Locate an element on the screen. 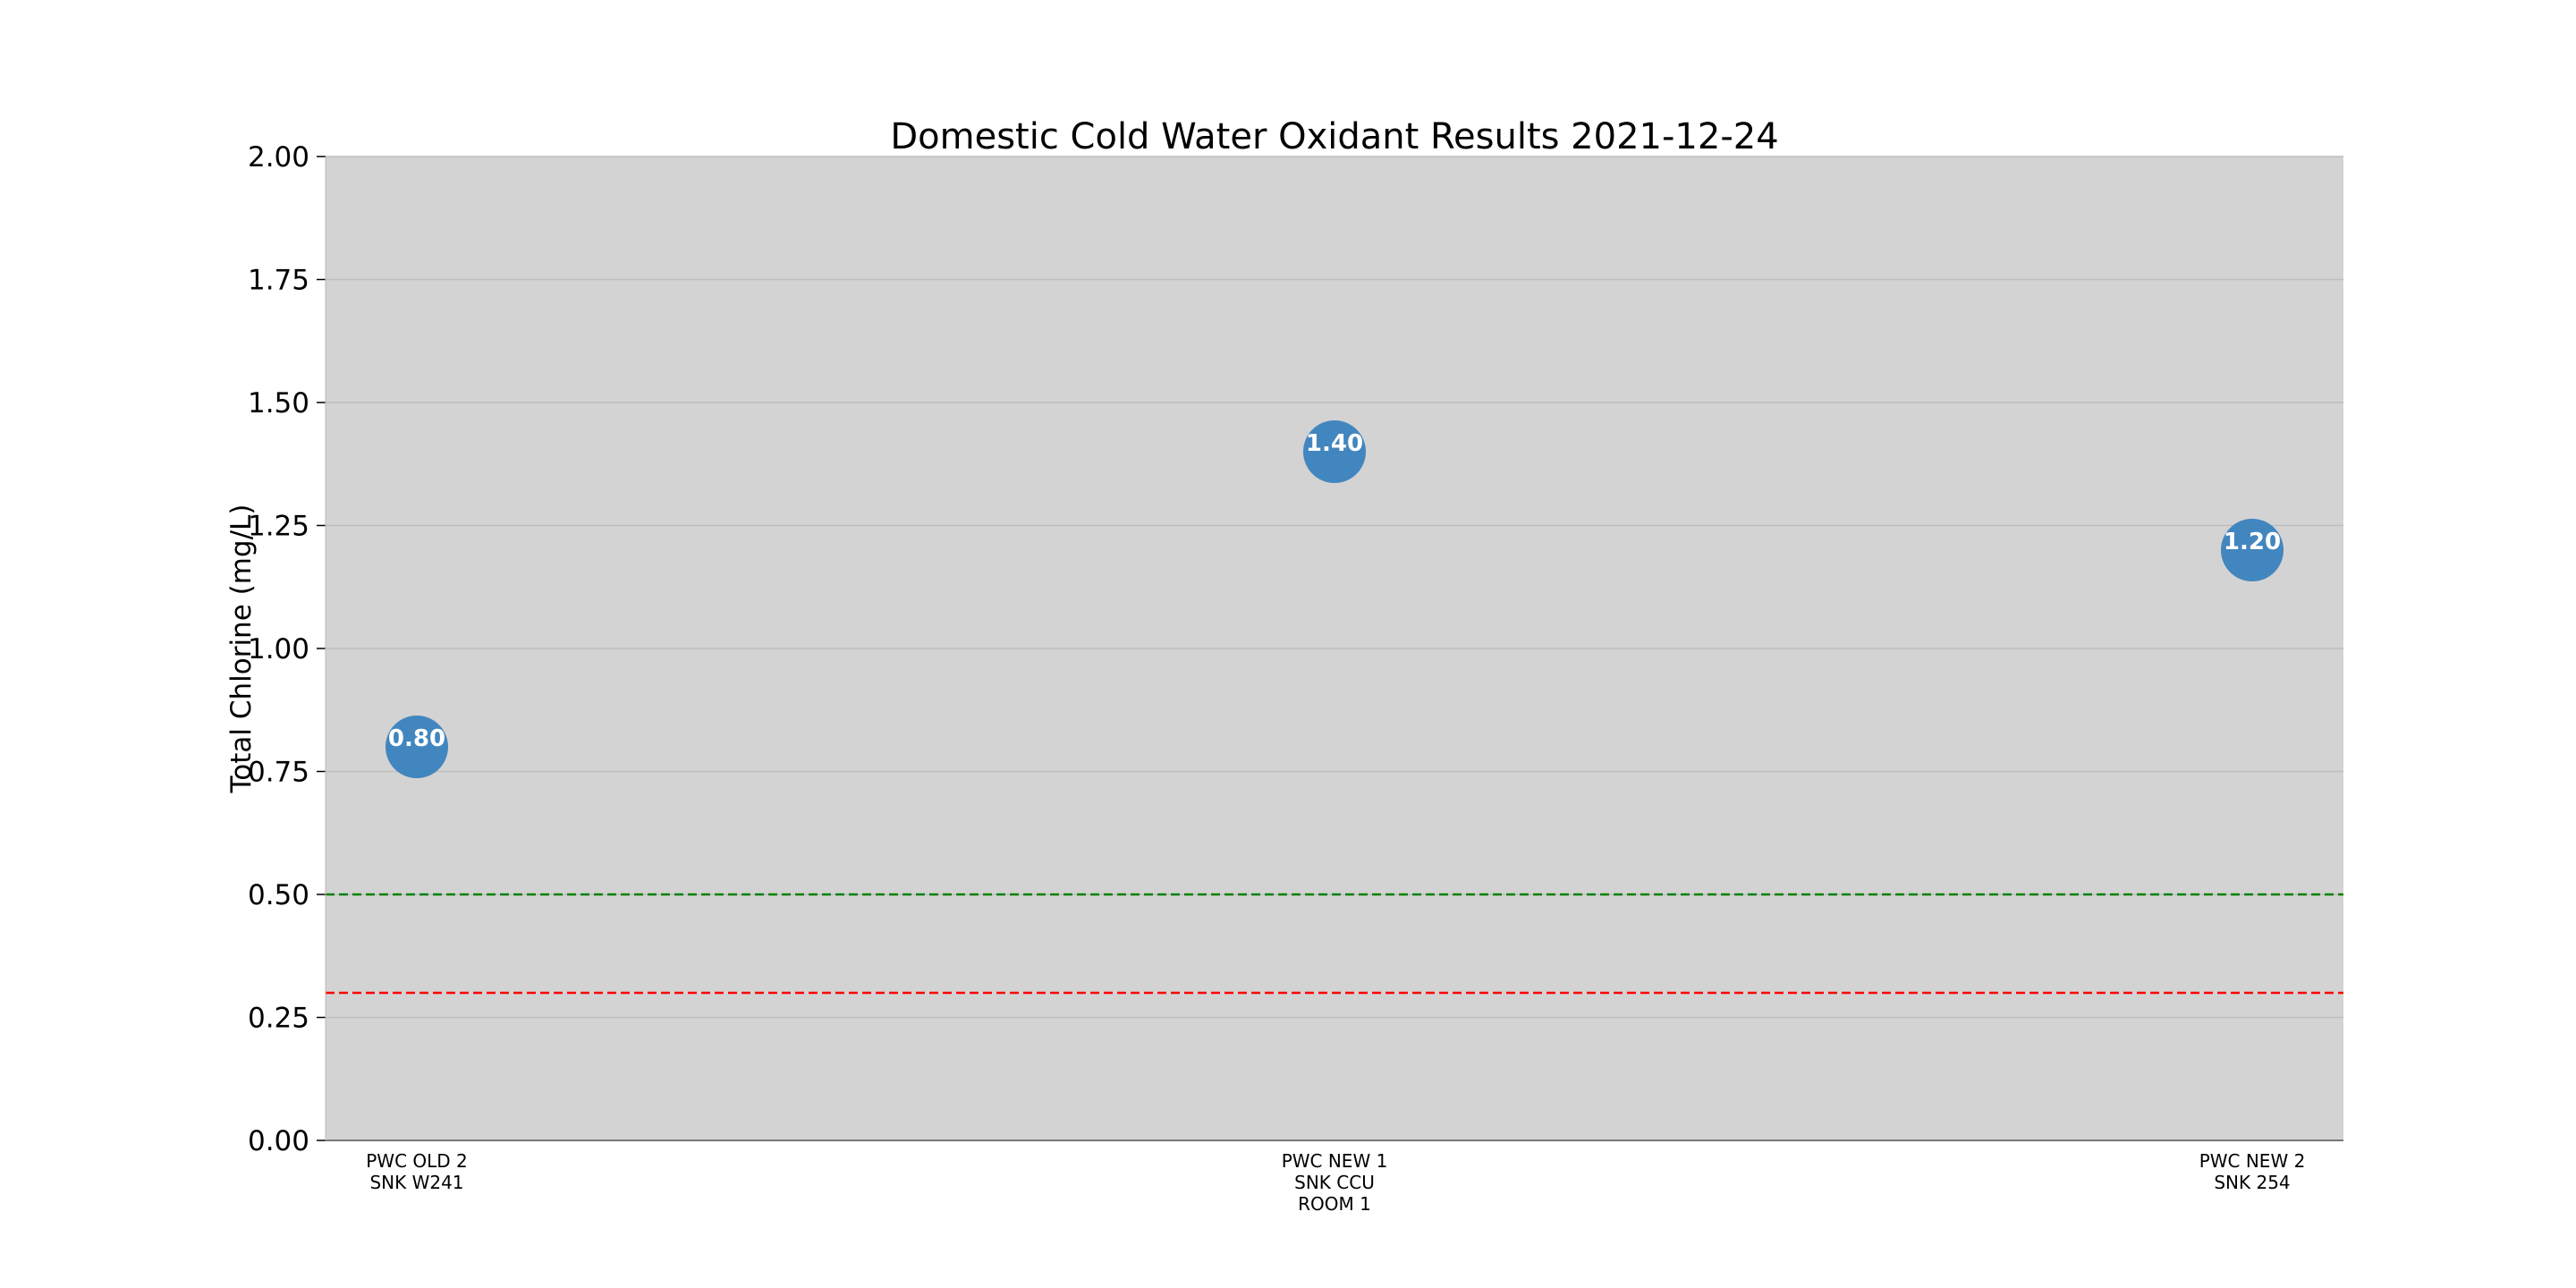 The image size is (2576, 1288). y-tick-label: 1.75 is located at coordinates (278, 281).